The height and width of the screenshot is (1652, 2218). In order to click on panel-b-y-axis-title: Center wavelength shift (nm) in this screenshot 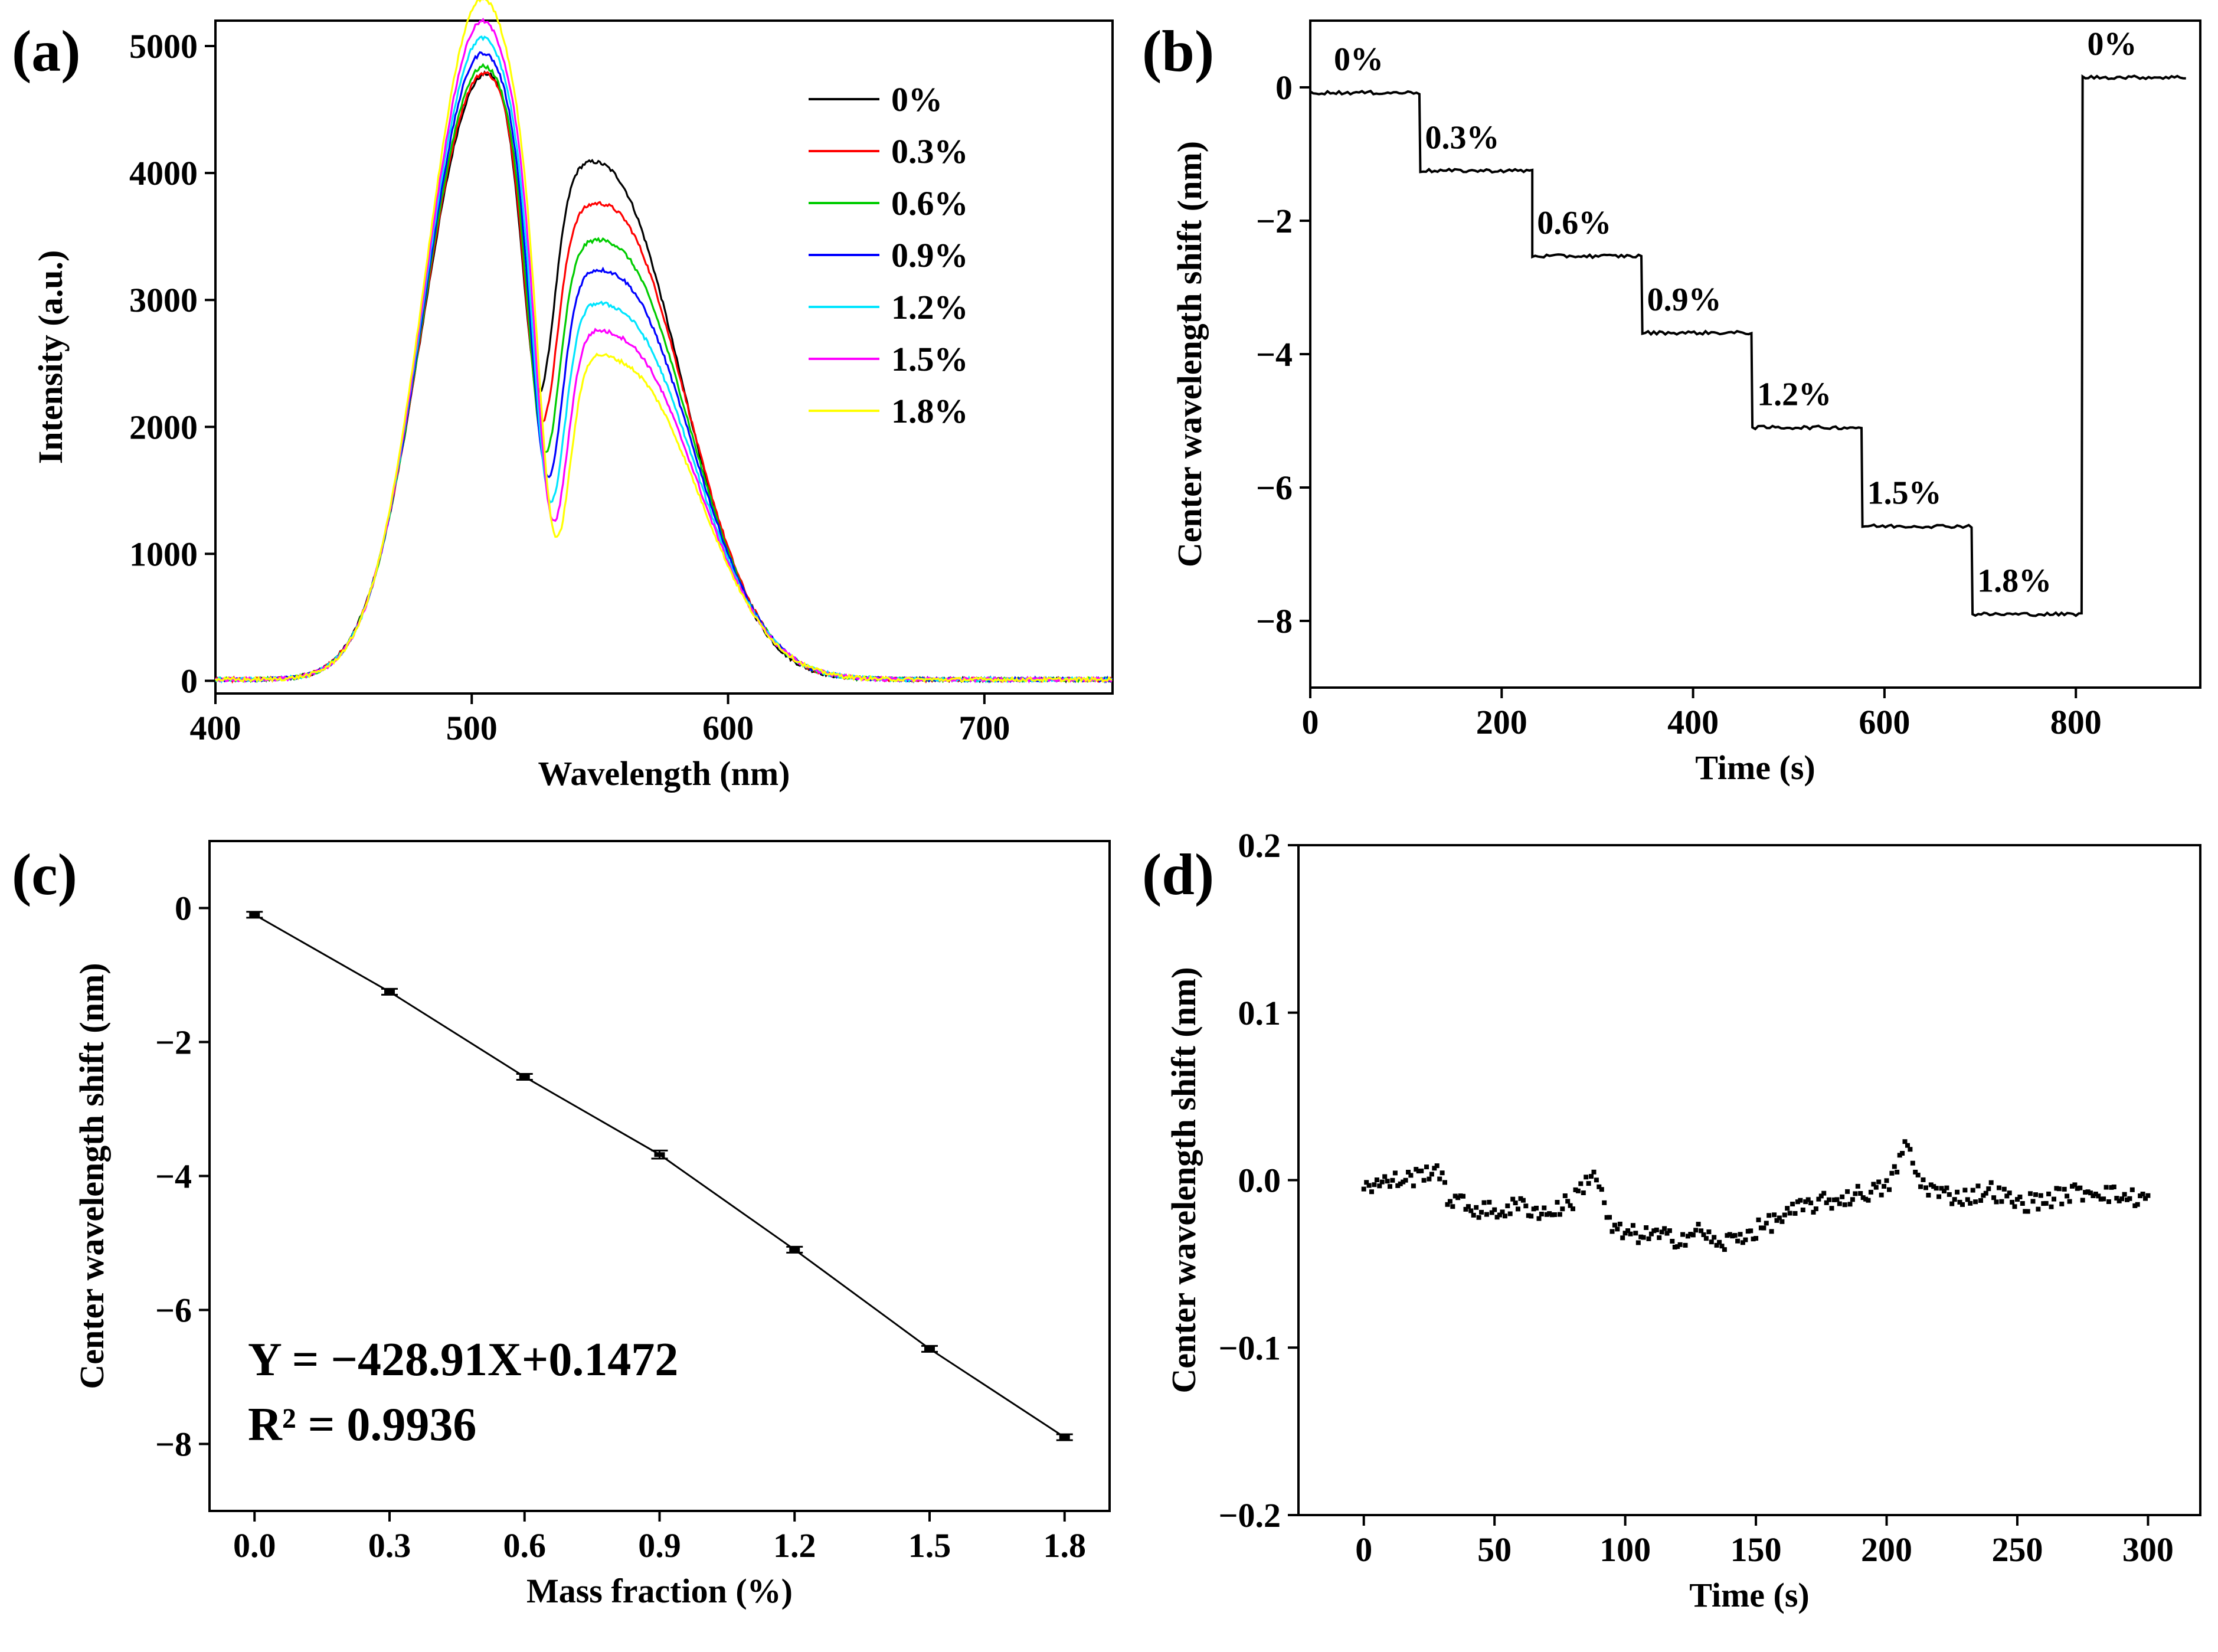, I will do `click(1189, 354)`.